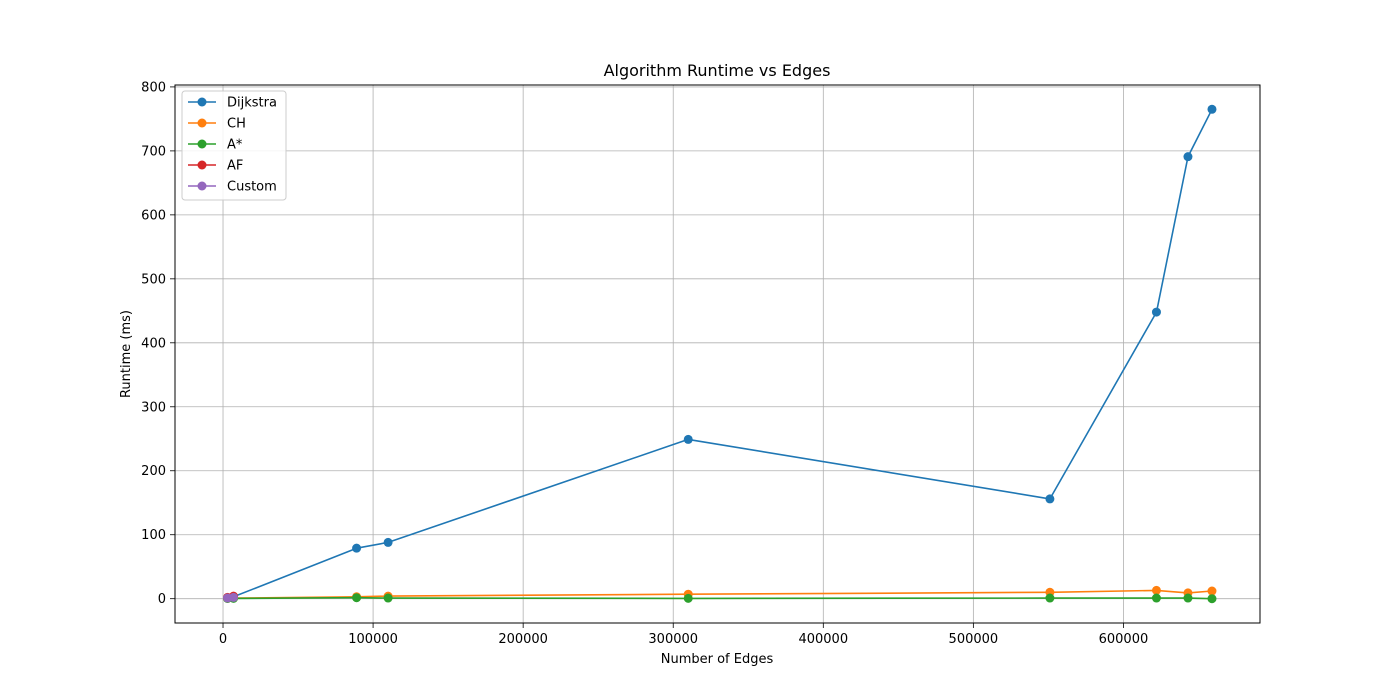  I want to click on y-tick-label: 100, so click(153, 535).